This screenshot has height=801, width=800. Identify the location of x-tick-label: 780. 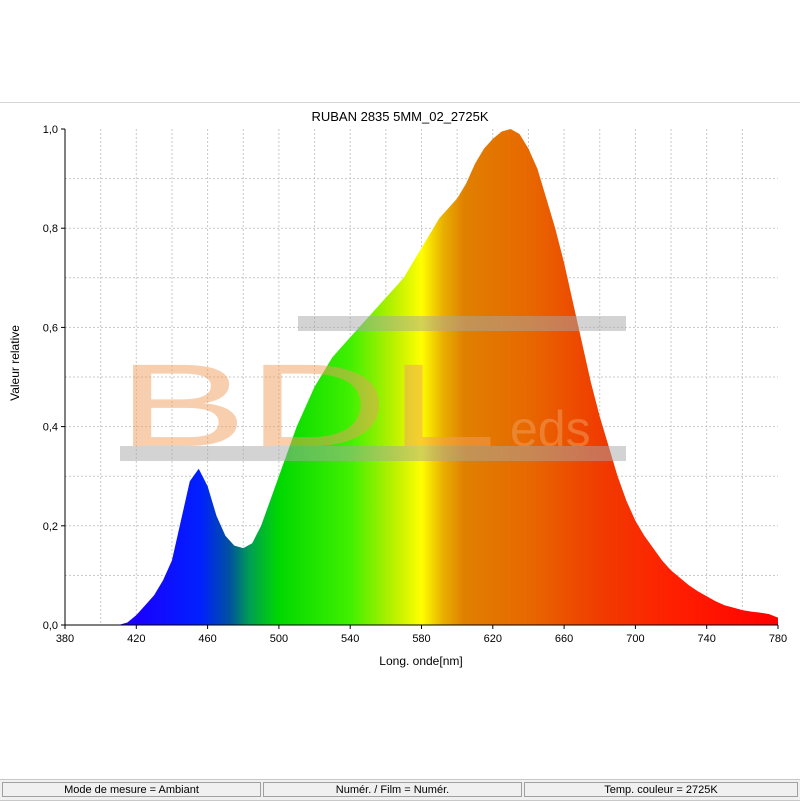
(778, 639).